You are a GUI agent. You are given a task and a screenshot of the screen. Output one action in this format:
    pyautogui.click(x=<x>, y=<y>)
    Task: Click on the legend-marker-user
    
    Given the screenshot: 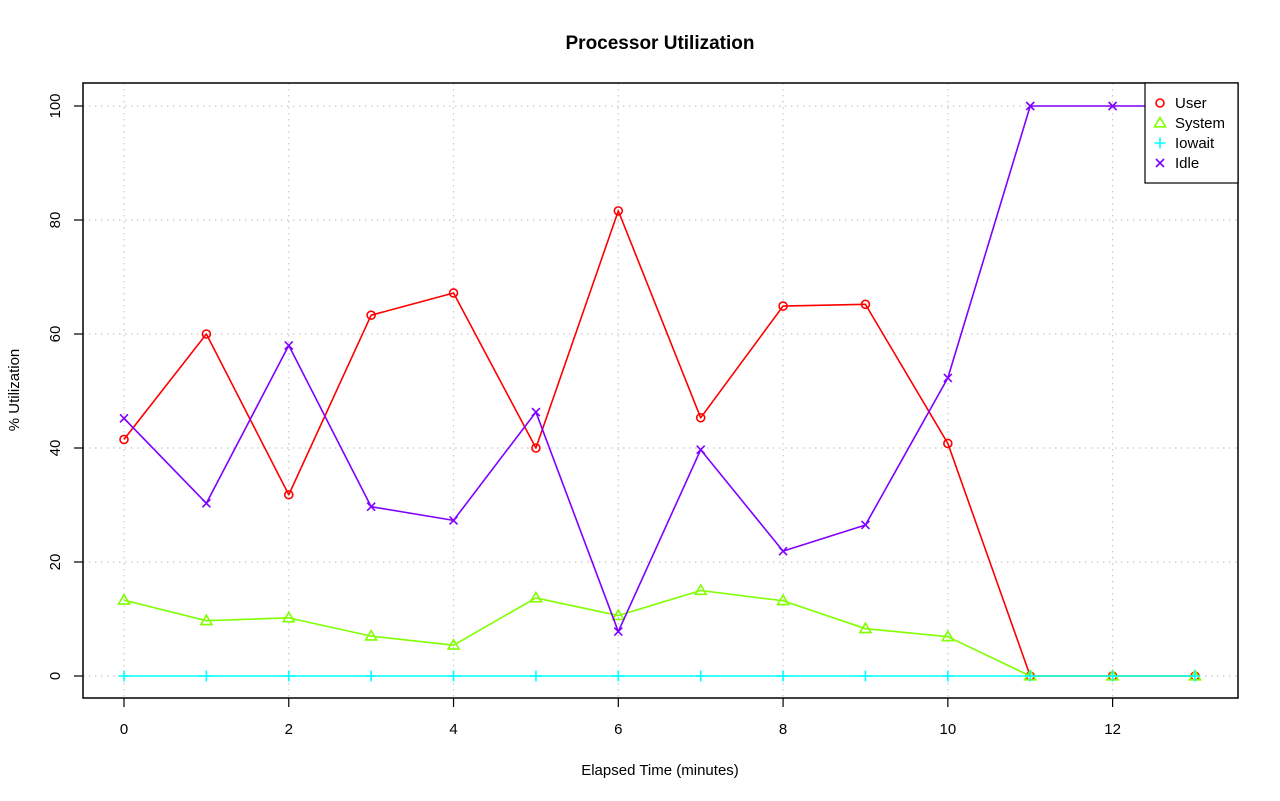 What is the action you would take?
    pyautogui.click(x=1160, y=103)
    